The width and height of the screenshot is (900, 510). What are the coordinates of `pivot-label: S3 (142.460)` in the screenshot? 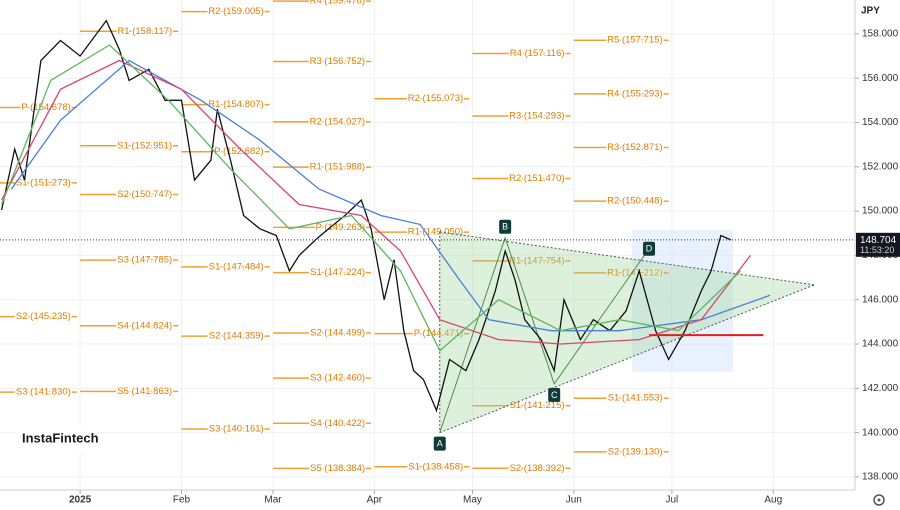 It's located at (337, 378).